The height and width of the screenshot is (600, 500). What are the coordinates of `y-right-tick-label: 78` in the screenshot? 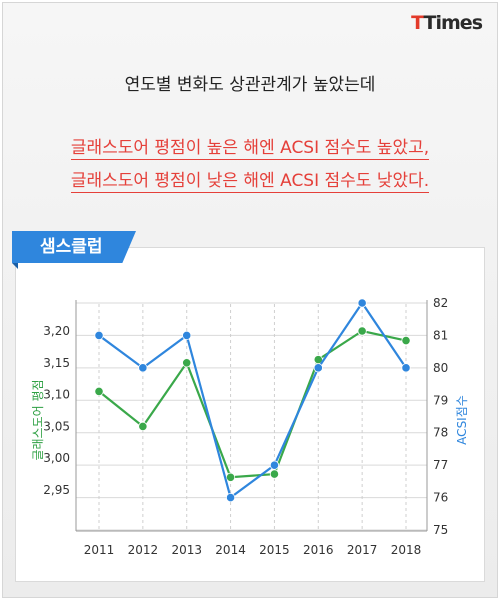 It's located at (440, 433).